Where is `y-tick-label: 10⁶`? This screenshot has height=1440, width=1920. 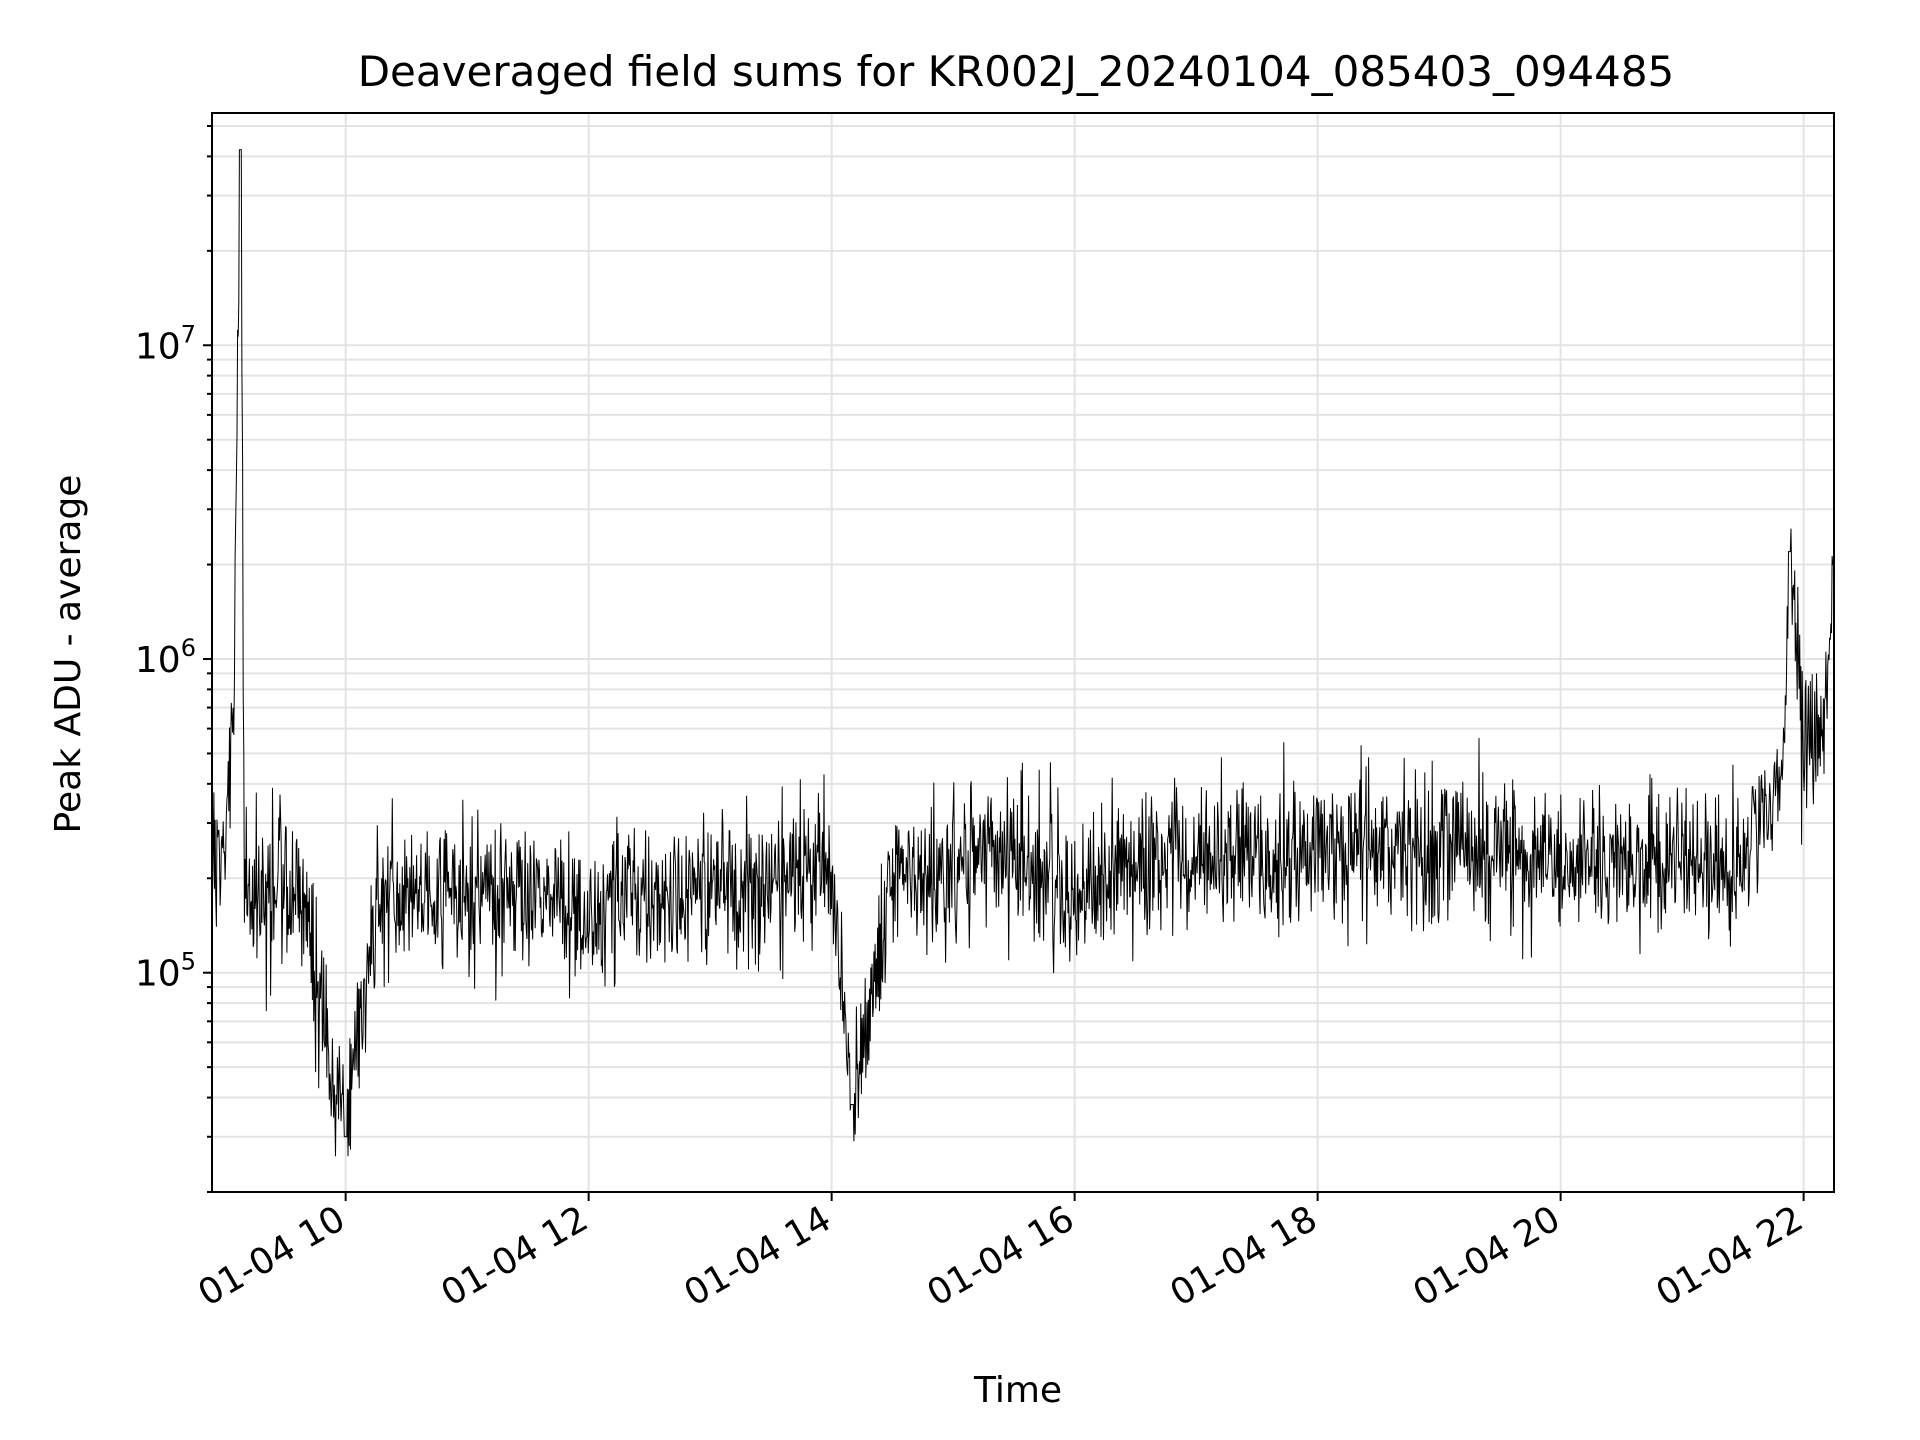 y-tick-label: 10⁶ is located at coordinates (165, 657).